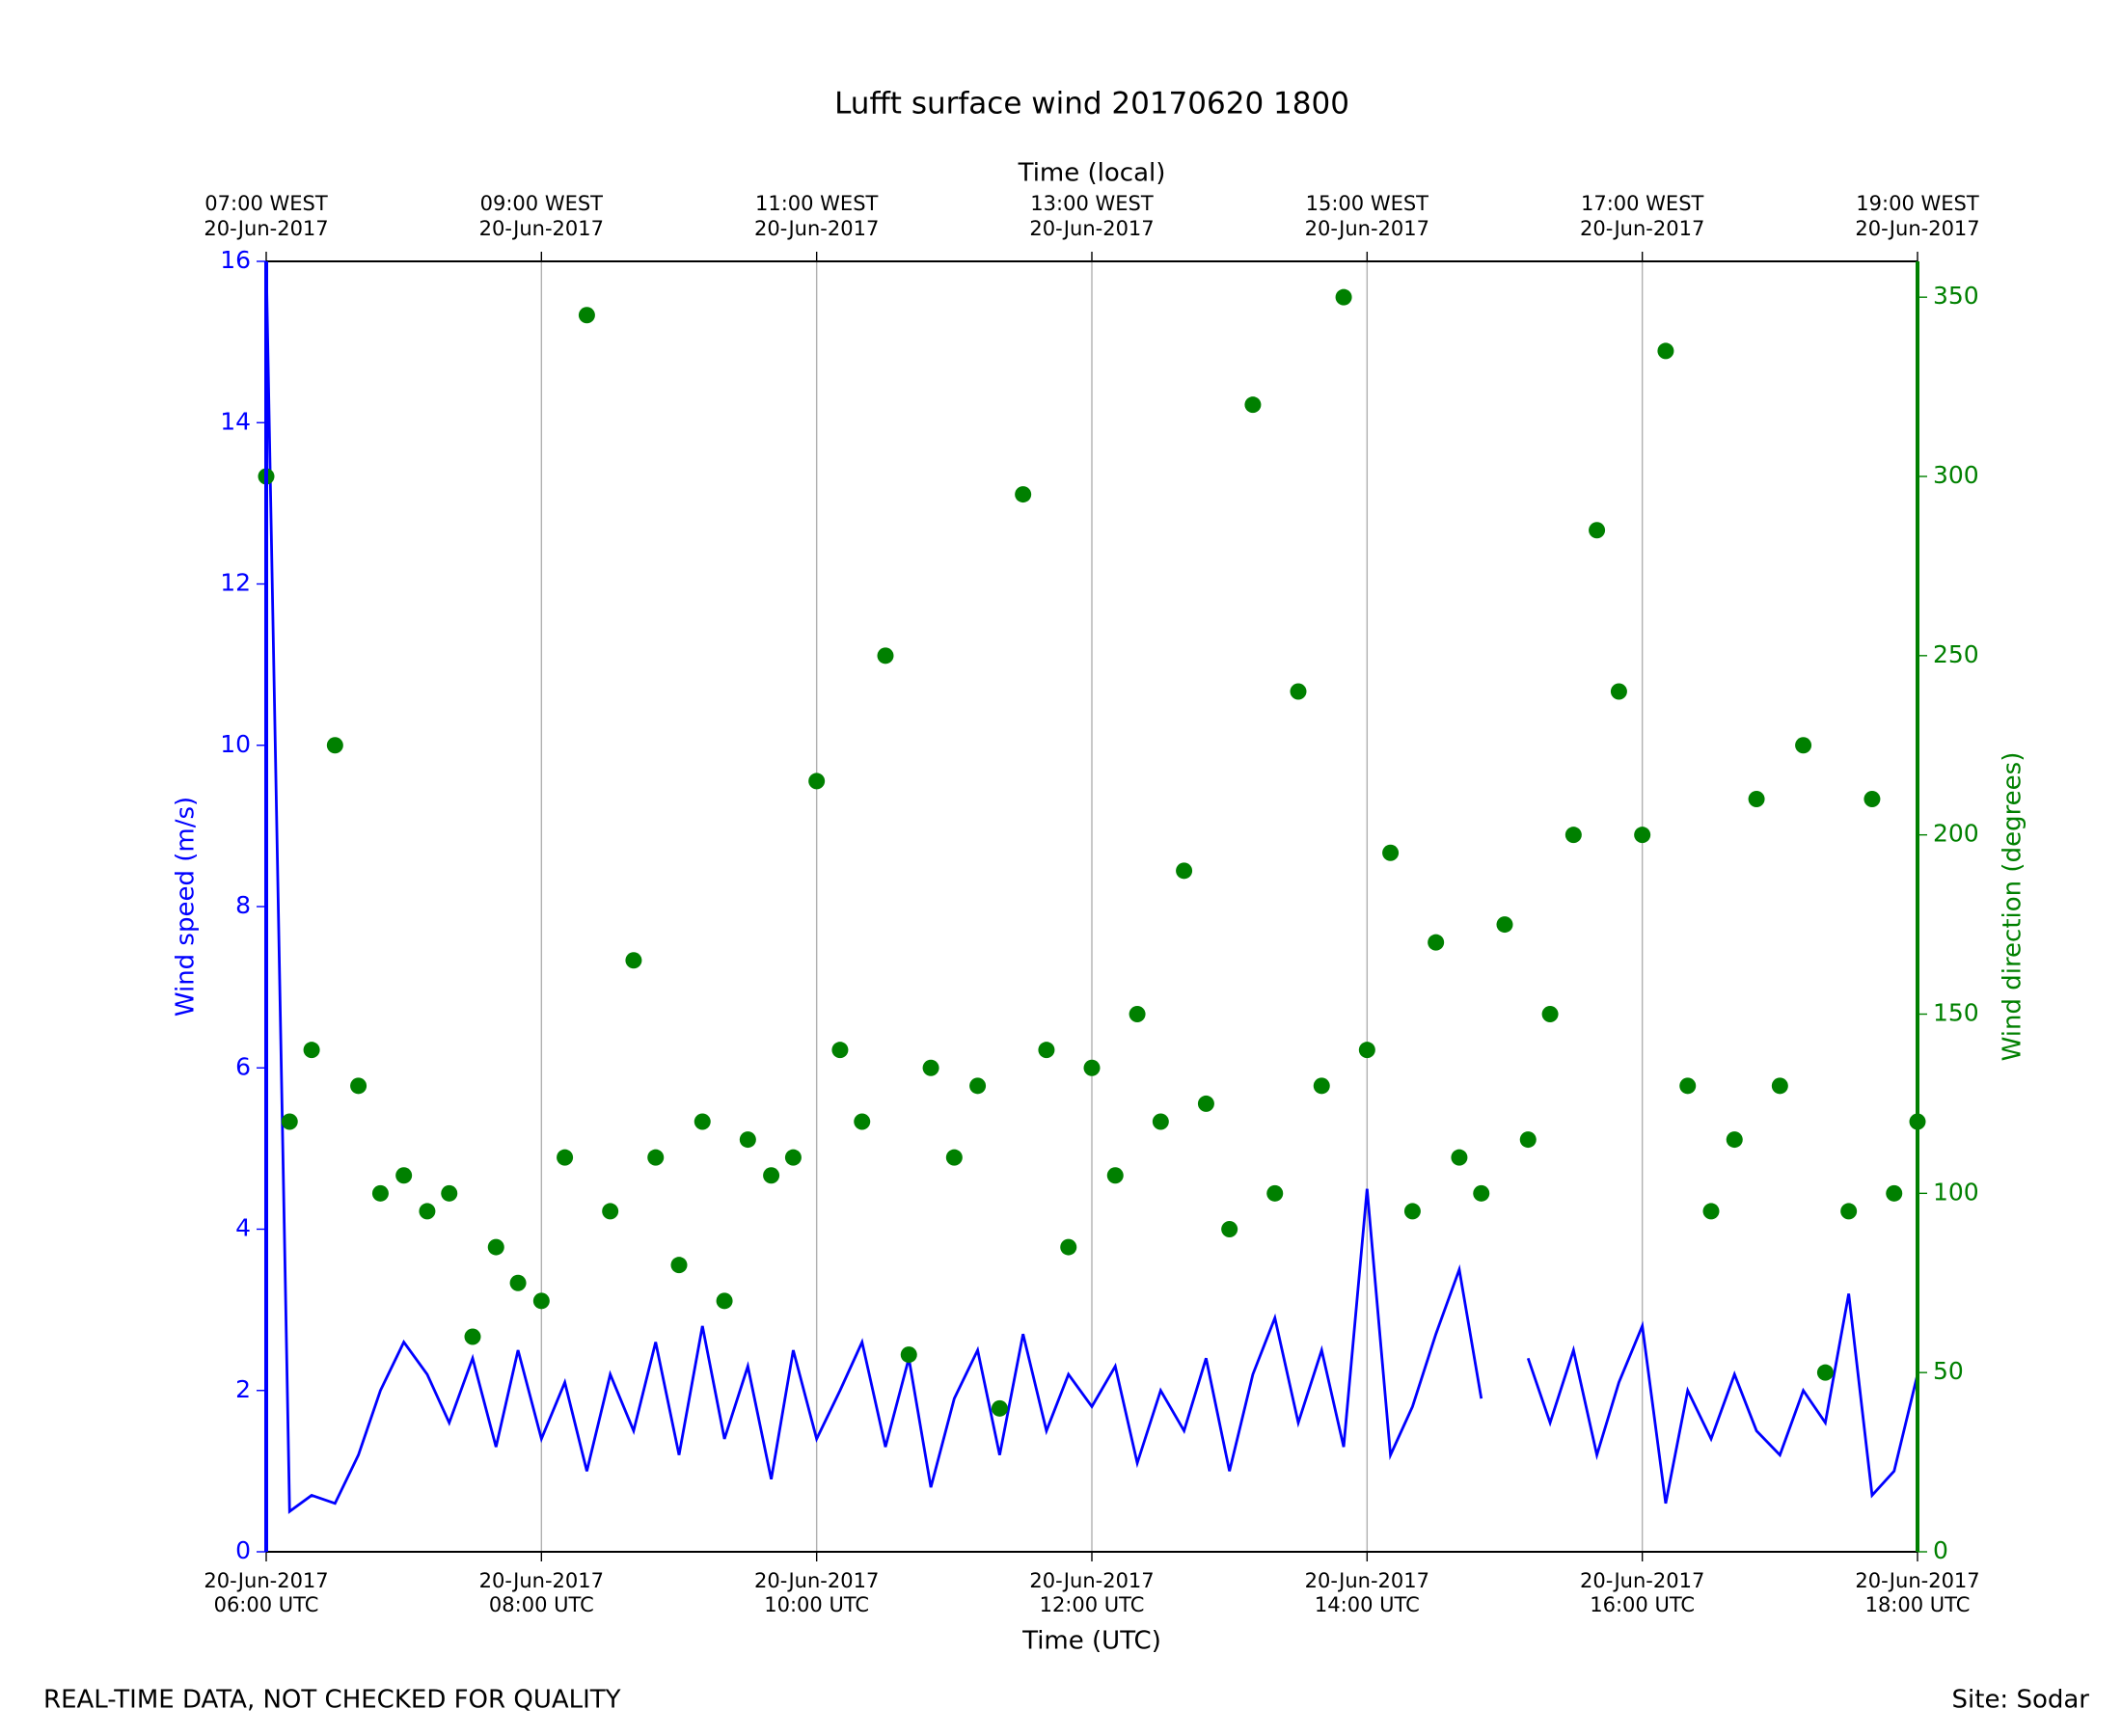 This screenshot has height=1736, width=2122. I want to click on x2-tick-label: 19:00 WEST 20-Jun-2017, so click(1917, 216).